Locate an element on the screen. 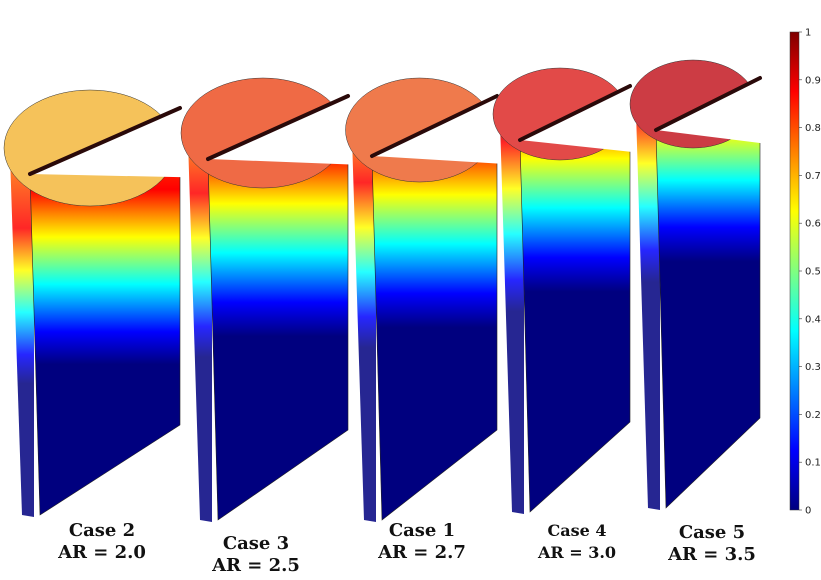 This screenshot has height=580, width=821. case-label-4: Case 4 AR = 3.0 is located at coordinates (577, 542).